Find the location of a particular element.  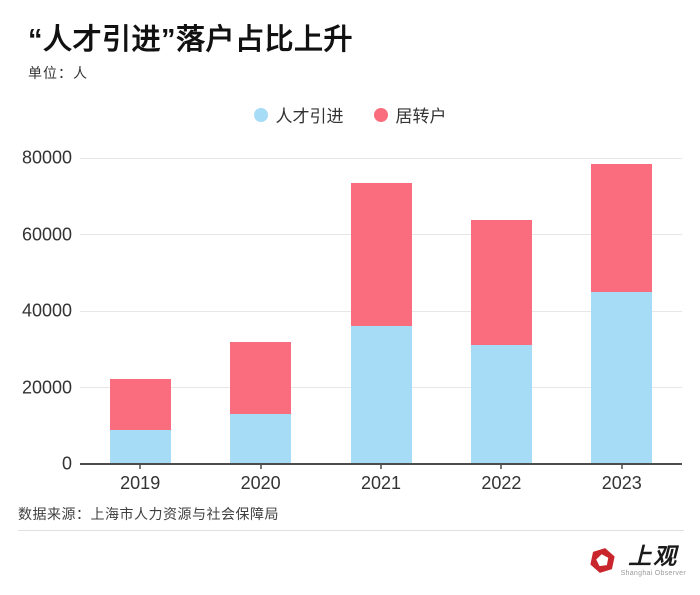

x-tick-label-2022: 2022 is located at coordinates (501, 483).